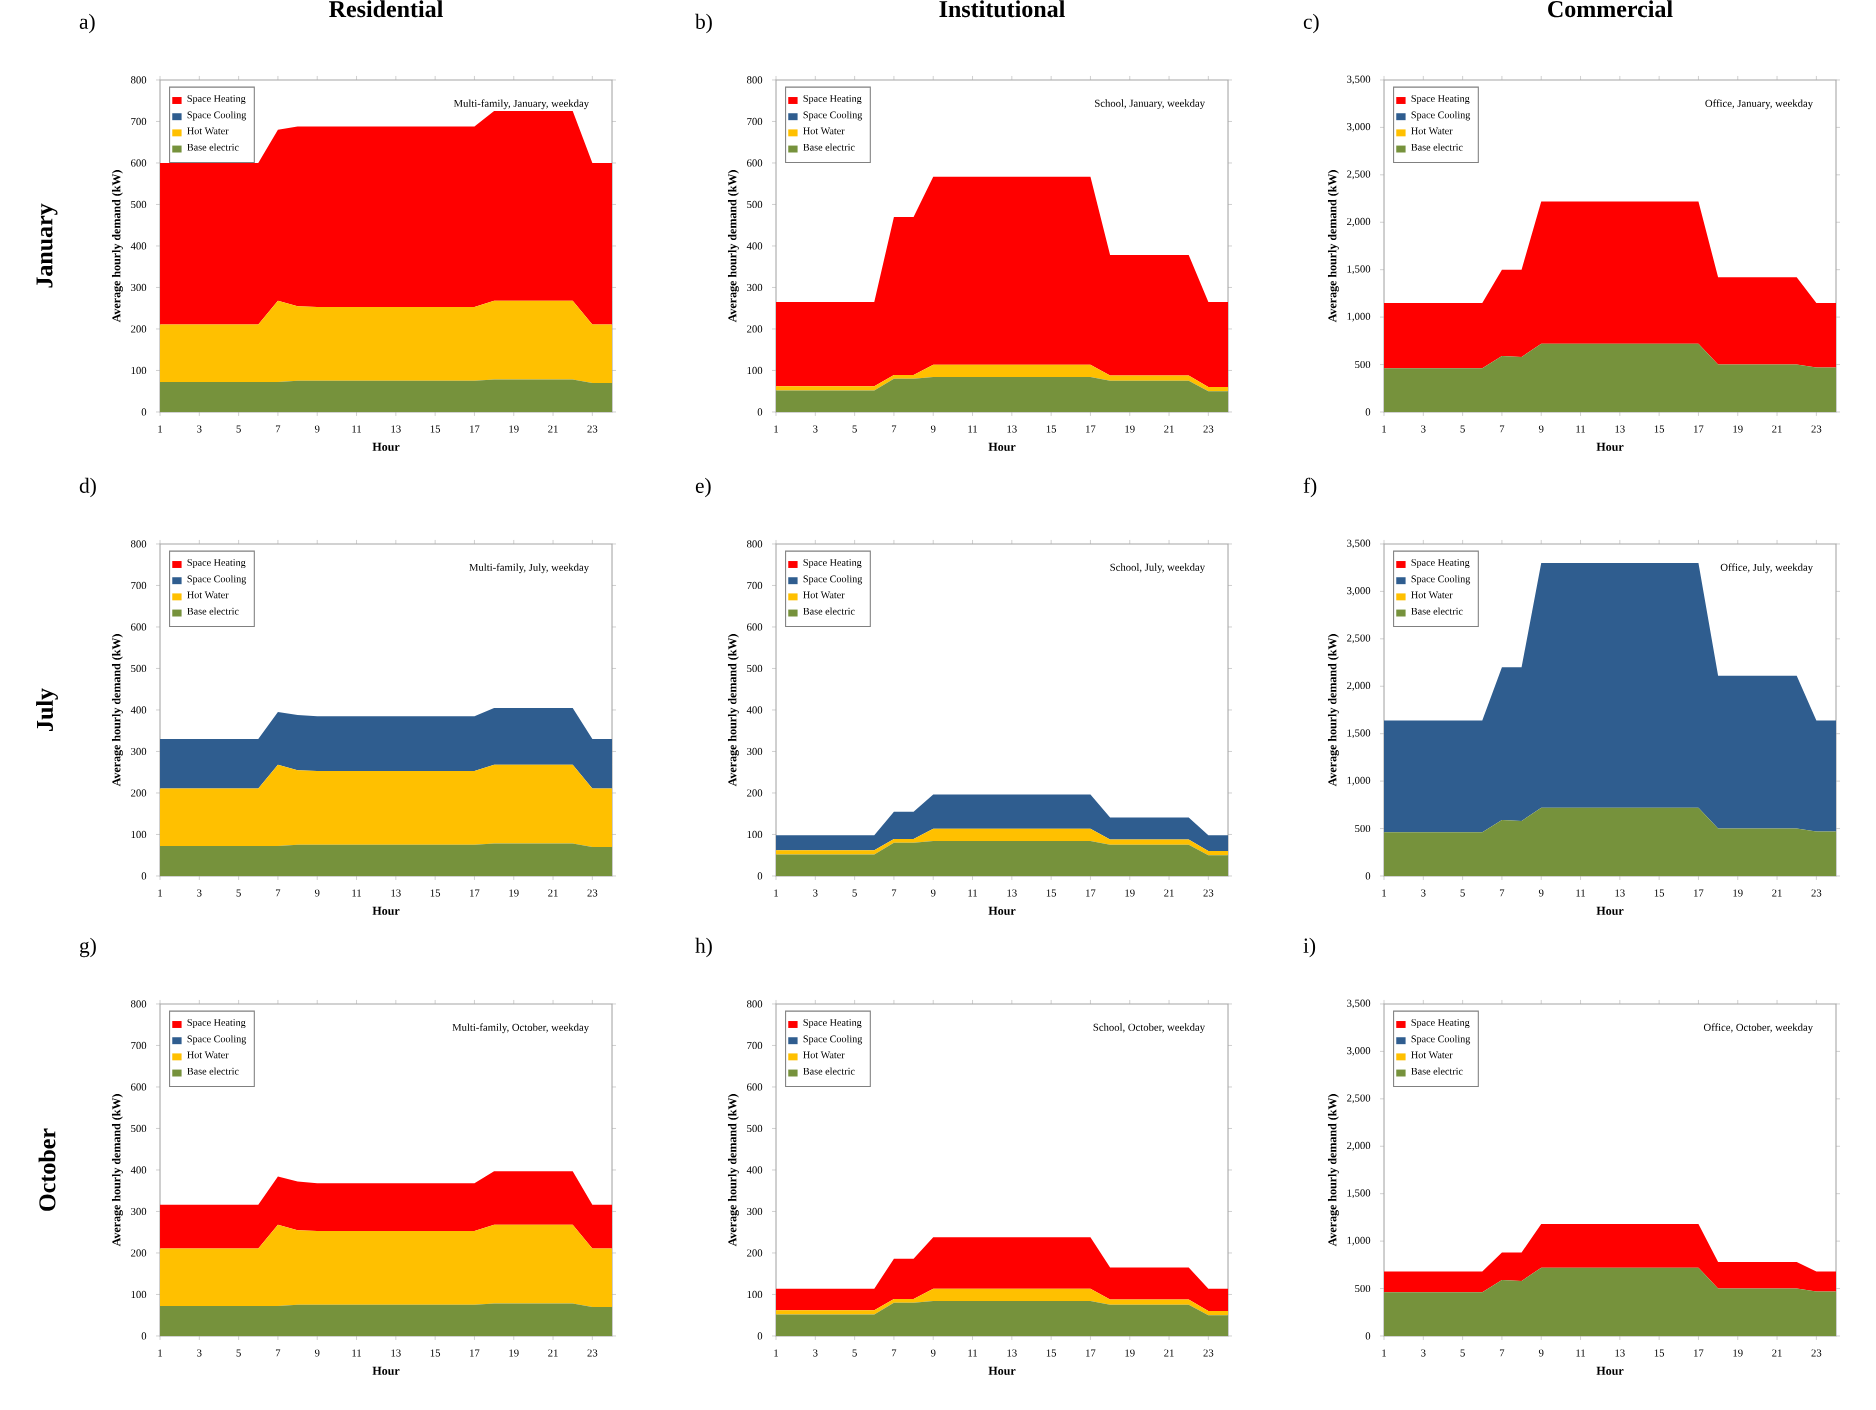 The width and height of the screenshot is (1876, 1410). What do you see at coordinates (1310, 487) in the screenshot?
I see `text: f)` at bounding box center [1310, 487].